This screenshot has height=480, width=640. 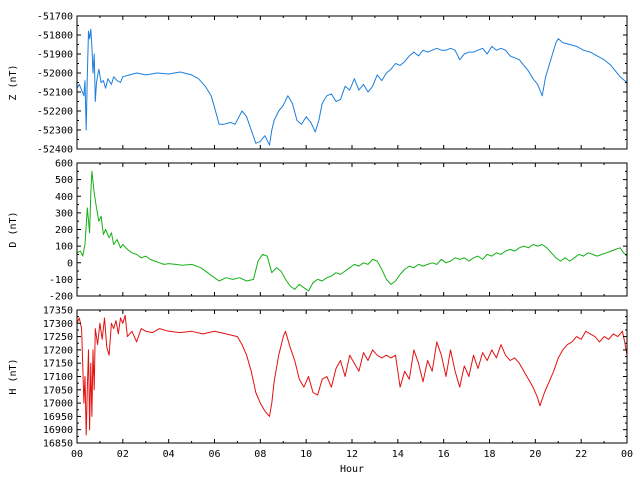 I want to click on y-tick-label-2: 400, so click(x=64, y=197).